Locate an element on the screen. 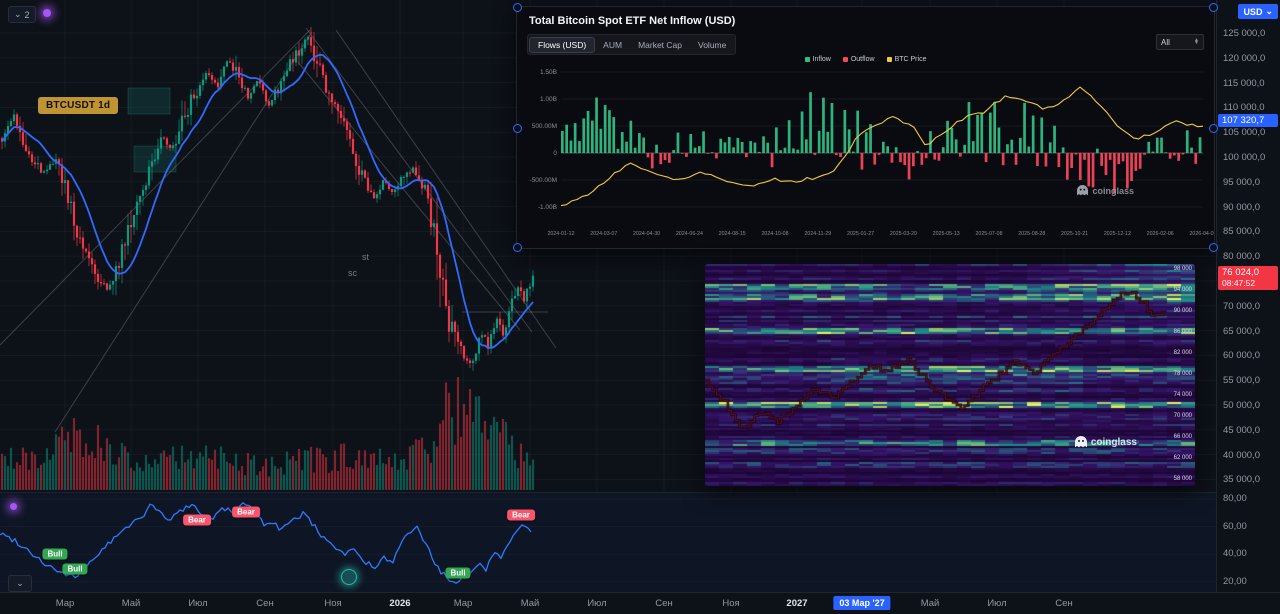 This screenshot has height=614, width=1280. etf-tab-flows-usd-: Flows (USD) is located at coordinates (562, 44).